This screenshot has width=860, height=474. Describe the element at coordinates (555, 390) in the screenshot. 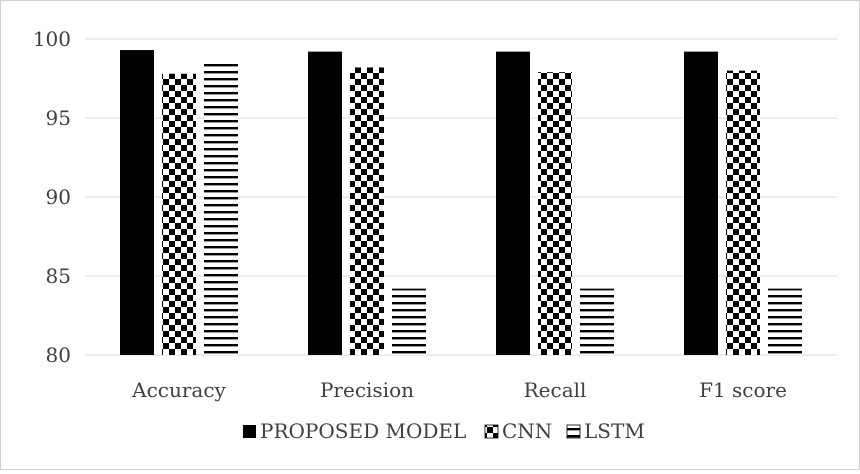

I see `x-tick-label: Recall` at that location.